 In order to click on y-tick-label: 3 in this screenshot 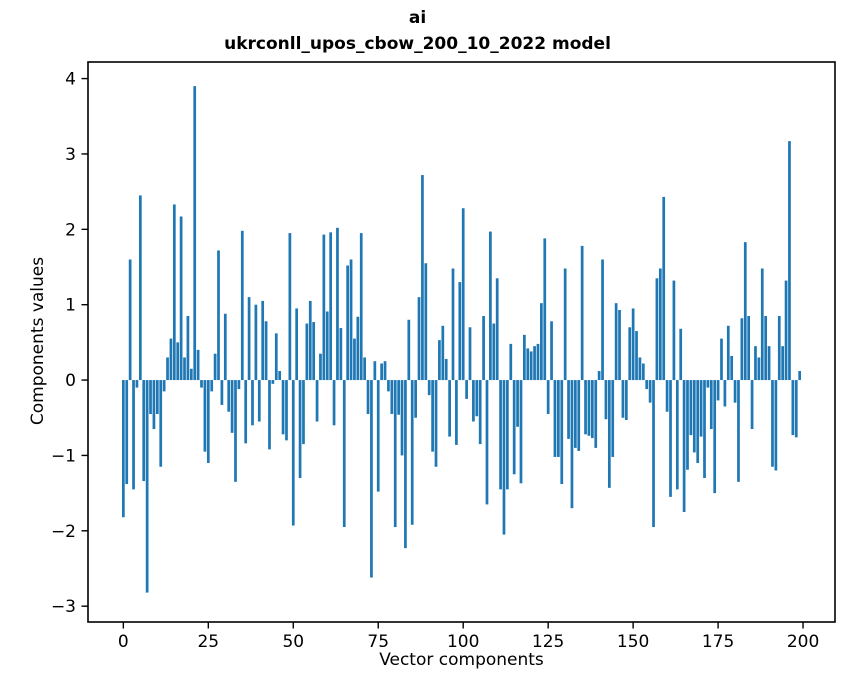, I will do `click(70, 155)`.